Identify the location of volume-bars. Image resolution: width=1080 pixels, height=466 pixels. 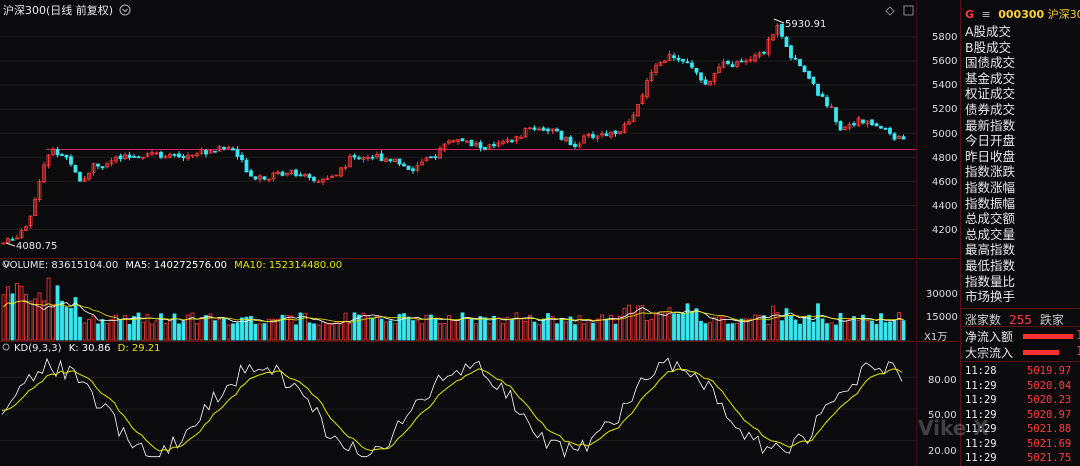
(453, 309).